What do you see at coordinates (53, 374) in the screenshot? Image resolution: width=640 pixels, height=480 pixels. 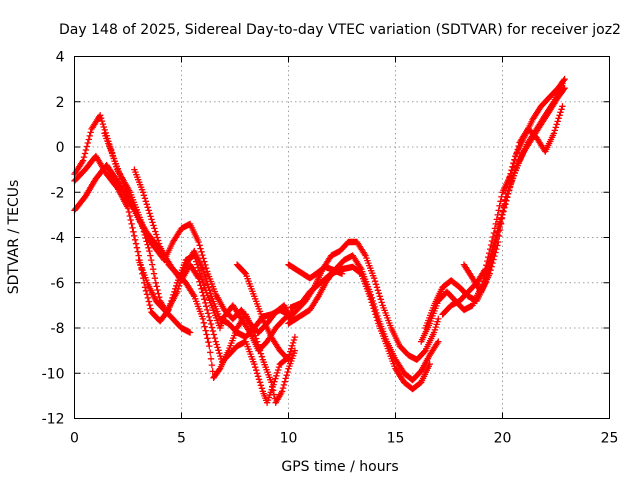 I see `y-tick-label: -10` at bounding box center [53, 374].